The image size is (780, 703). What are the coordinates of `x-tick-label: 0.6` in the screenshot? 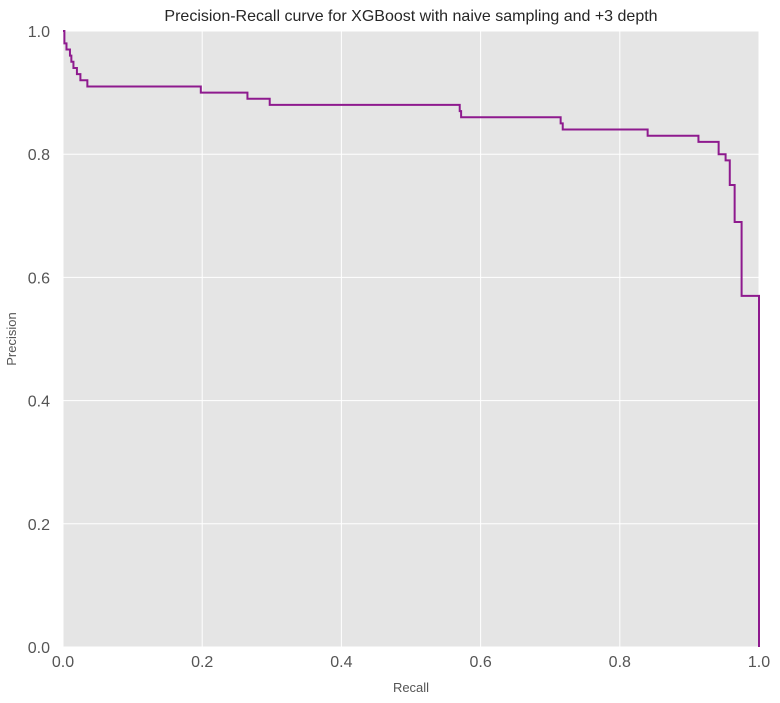 It's located at (480, 662).